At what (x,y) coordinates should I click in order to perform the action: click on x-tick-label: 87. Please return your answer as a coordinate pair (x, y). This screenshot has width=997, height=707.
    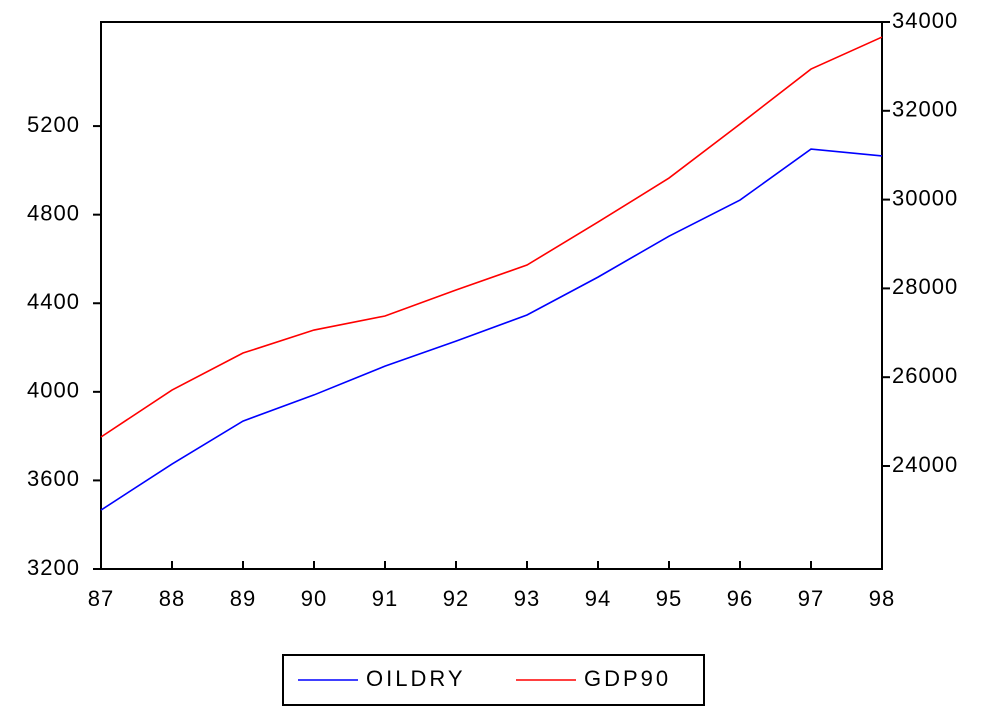
    Looking at the image, I should click on (101, 598).